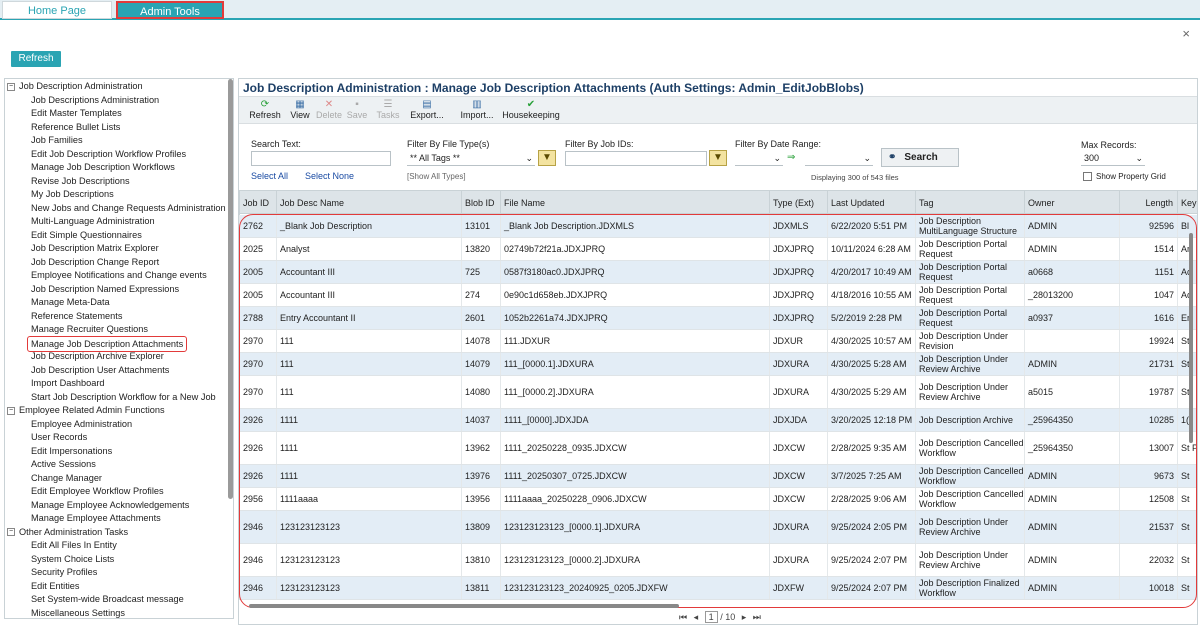  I want to click on tree-group-employee-related-admin-functions: − Employee Related Admin Functions, so click(86, 410).